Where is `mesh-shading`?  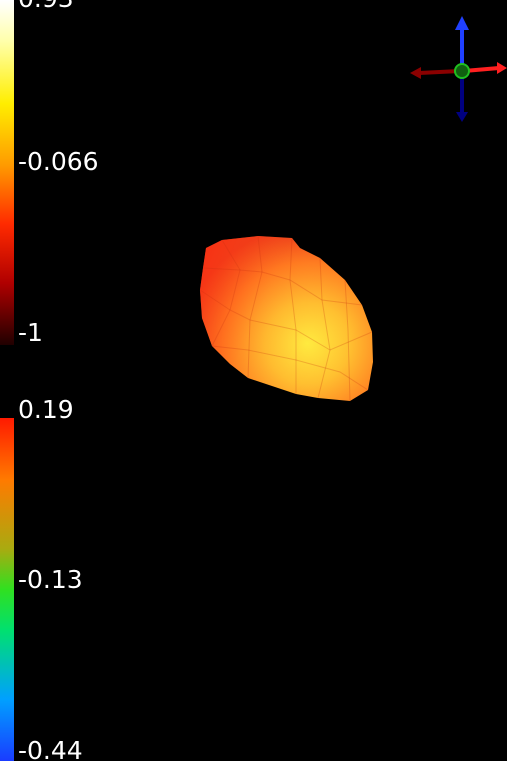
mesh-shading is located at coordinates (286, 318).